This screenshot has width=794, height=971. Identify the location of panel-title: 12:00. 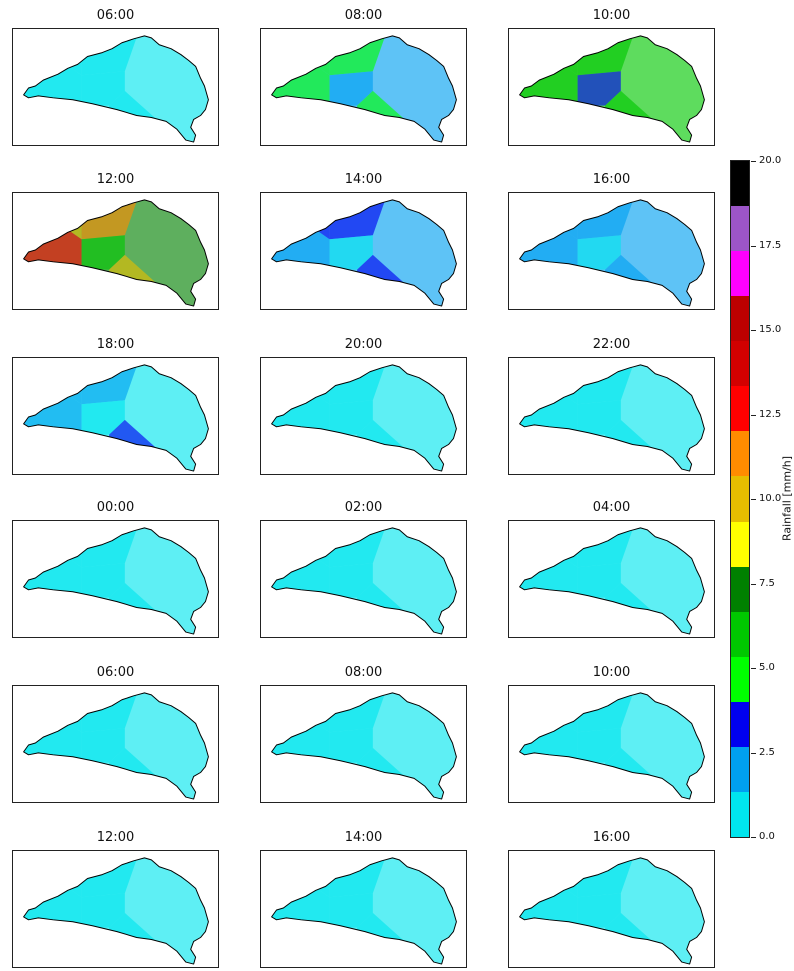
(115, 837).